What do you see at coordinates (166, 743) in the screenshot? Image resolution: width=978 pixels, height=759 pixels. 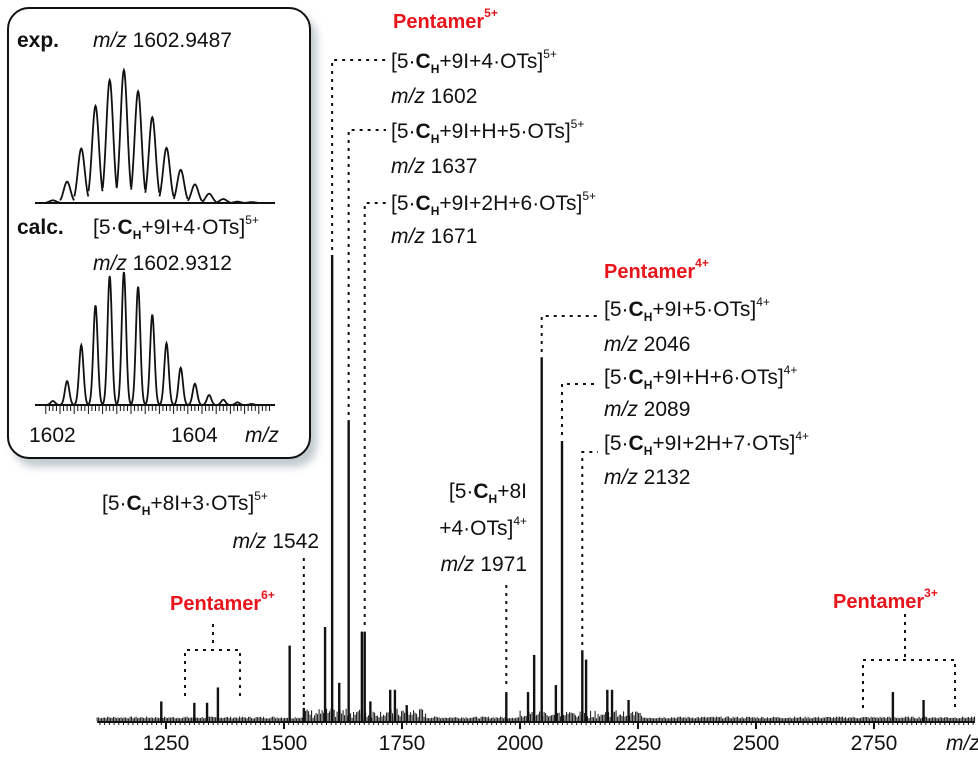 I see `x-tick-label-1250: 1250` at bounding box center [166, 743].